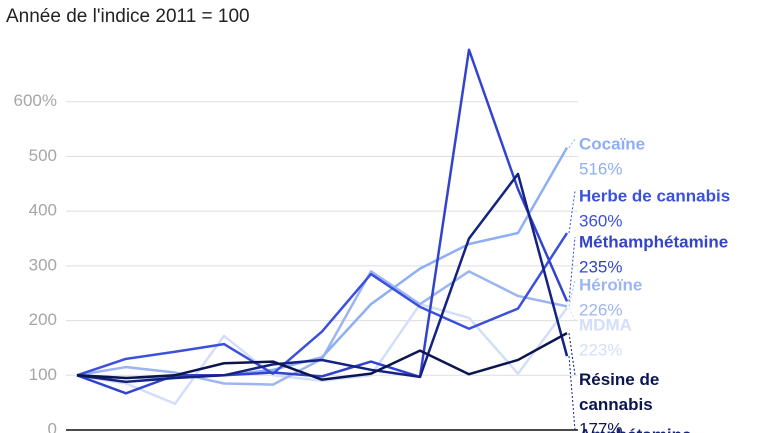 This screenshot has height=433, width=770. I want to click on legend-label: Amphétamine, so click(635, 429).